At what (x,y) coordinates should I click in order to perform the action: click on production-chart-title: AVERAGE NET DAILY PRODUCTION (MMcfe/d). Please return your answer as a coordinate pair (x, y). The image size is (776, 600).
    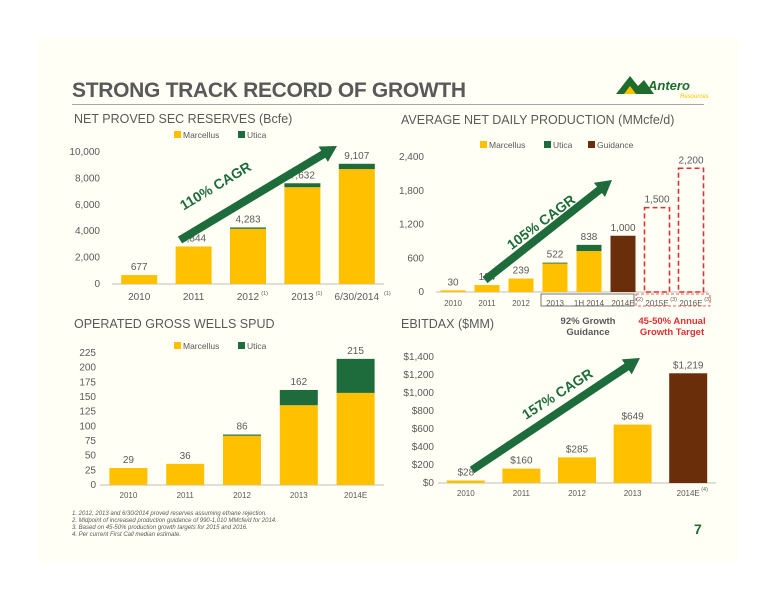
    Looking at the image, I should click on (538, 120).